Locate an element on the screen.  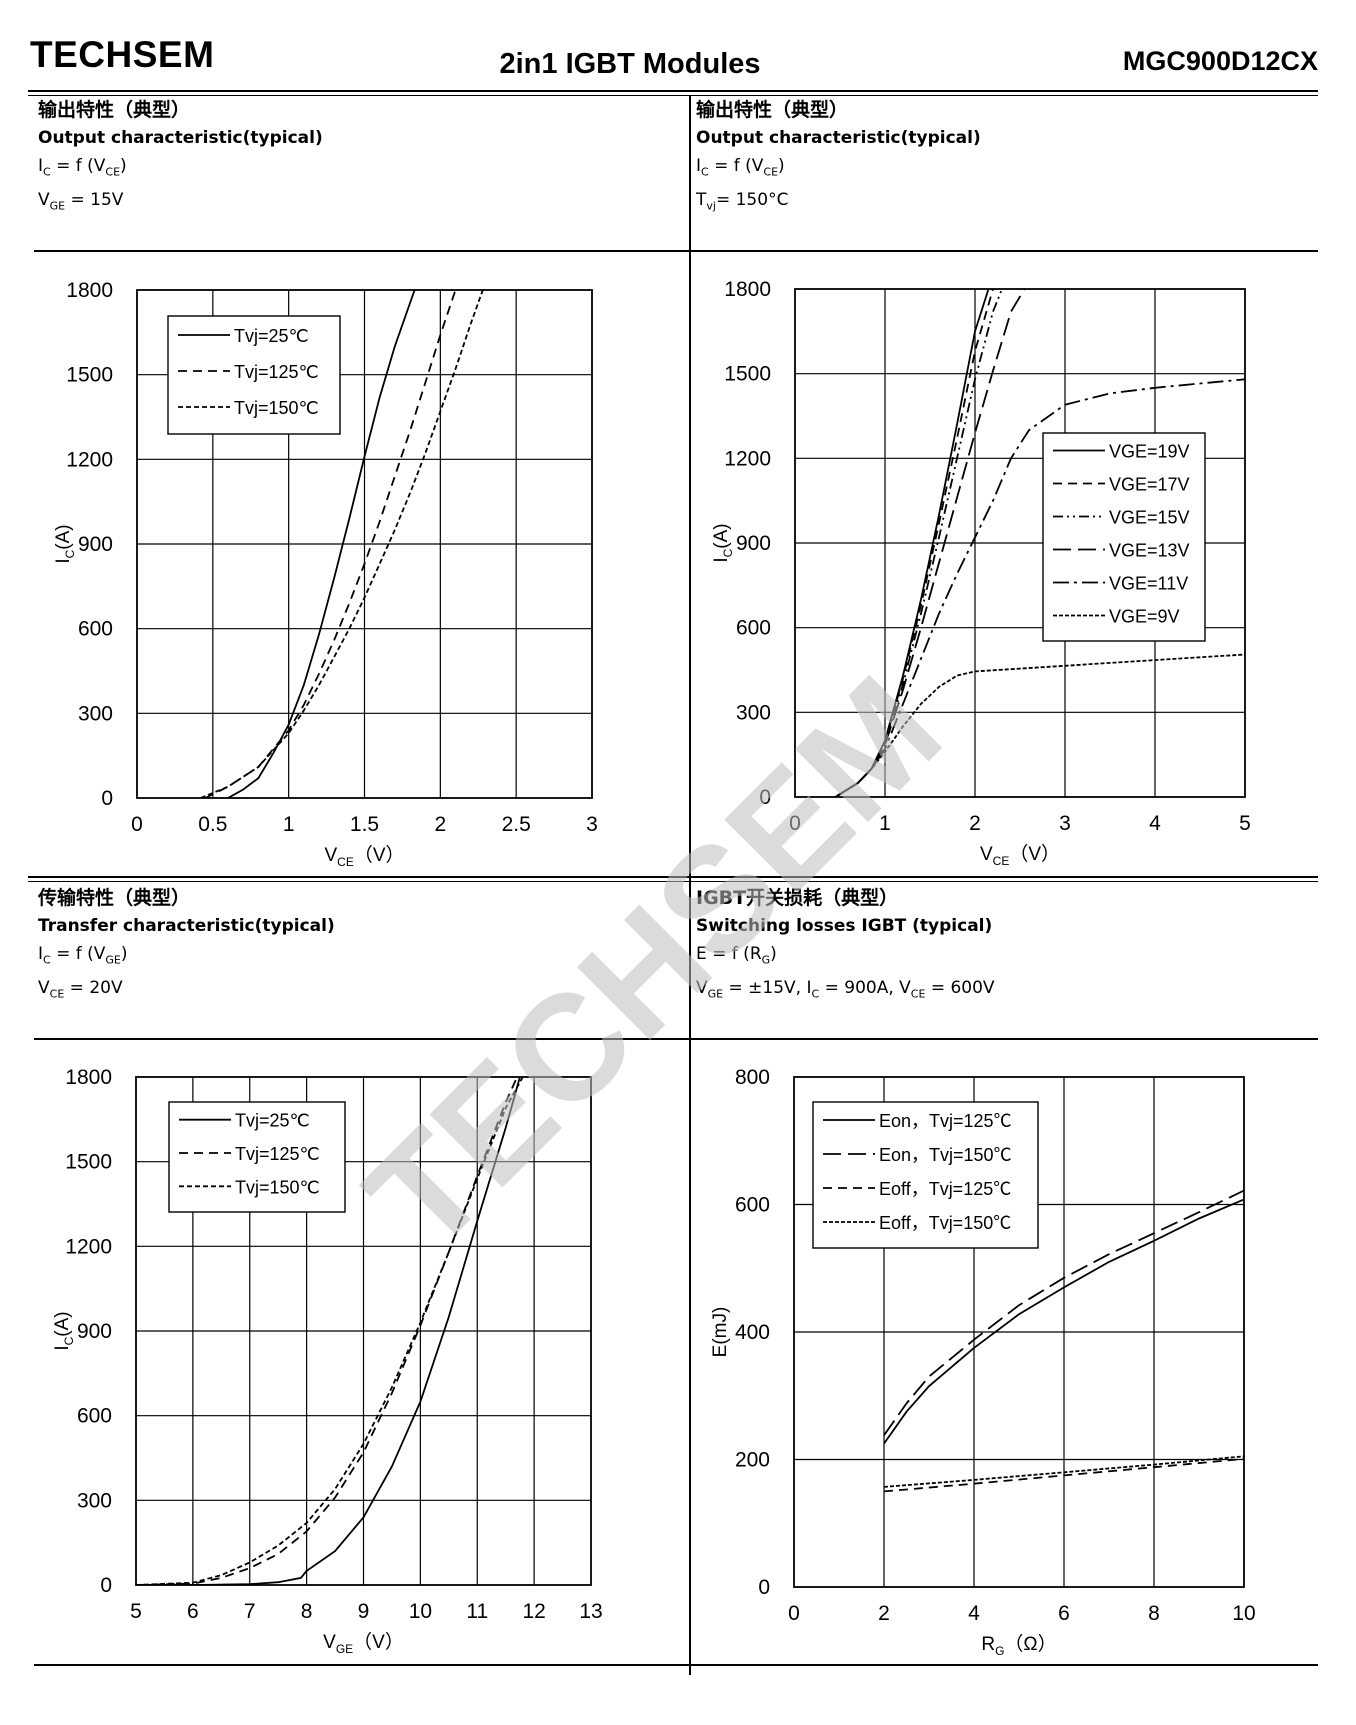
y-tick-label: 400 is located at coordinates (752, 1332).